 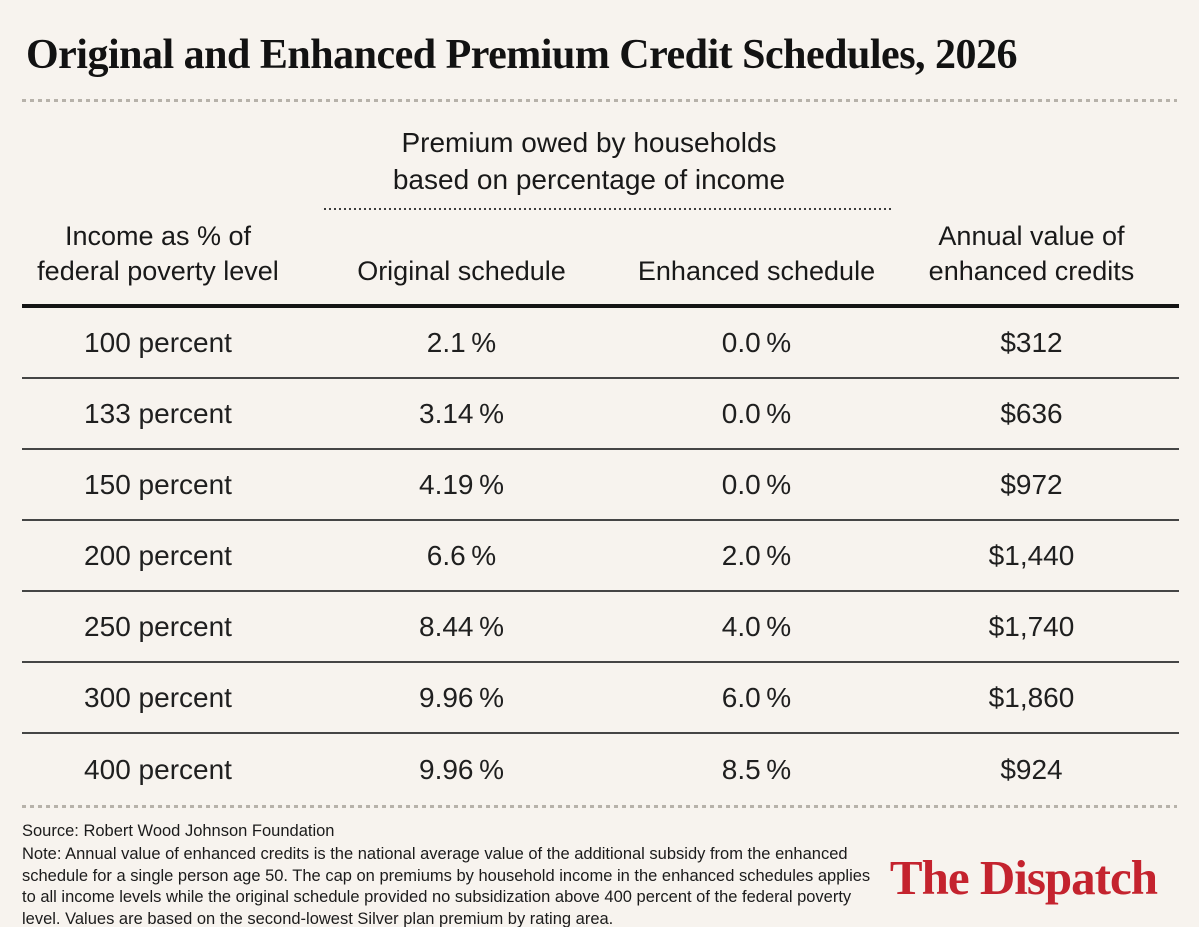 What do you see at coordinates (461, 626) in the screenshot?
I see `cell-original: 8.44 %` at bounding box center [461, 626].